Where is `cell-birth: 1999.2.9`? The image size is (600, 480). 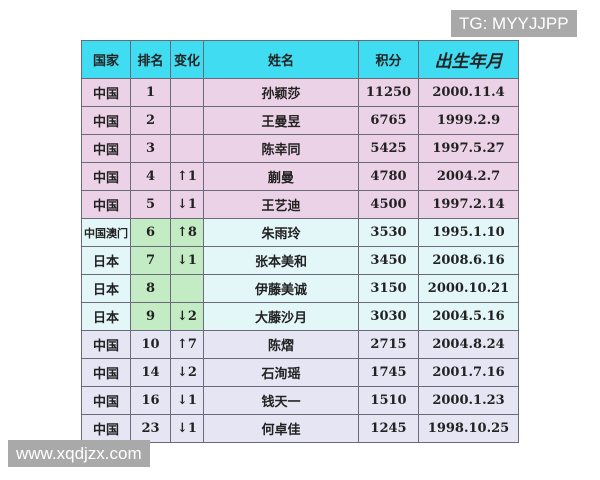
cell-birth: 1999.2.9 is located at coordinates (468, 120).